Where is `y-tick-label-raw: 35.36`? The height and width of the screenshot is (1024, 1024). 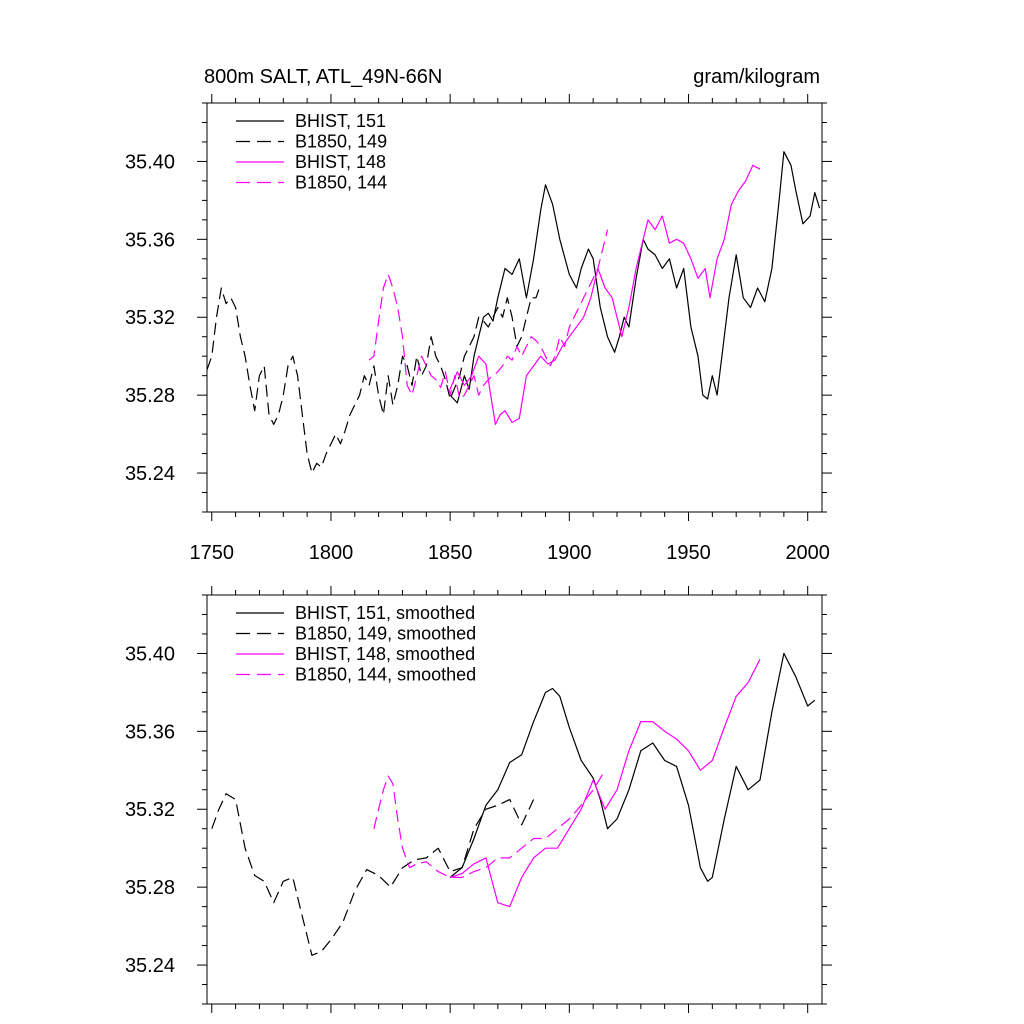 y-tick-label-raw: 35.36 is located at coordinates (150, 240).